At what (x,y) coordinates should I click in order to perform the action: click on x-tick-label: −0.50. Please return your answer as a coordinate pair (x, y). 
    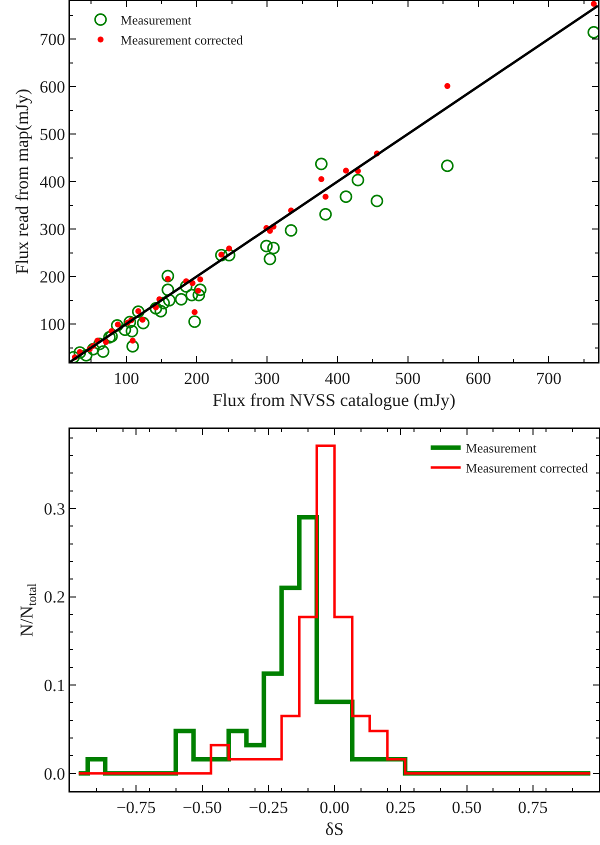
    Looking at the image, I should click on (202, 807).